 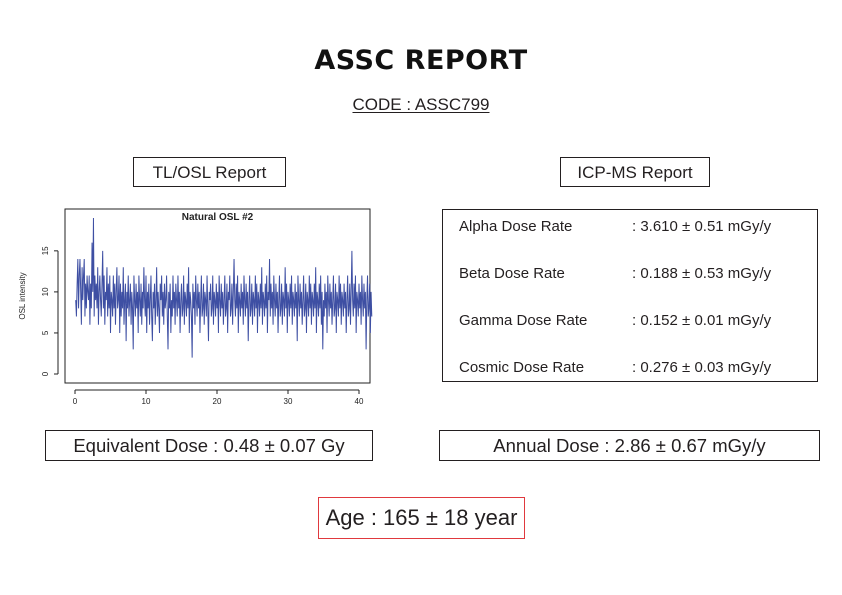 I want to click on report-code: CODE : ASSC799, so click(x=421, y=104).